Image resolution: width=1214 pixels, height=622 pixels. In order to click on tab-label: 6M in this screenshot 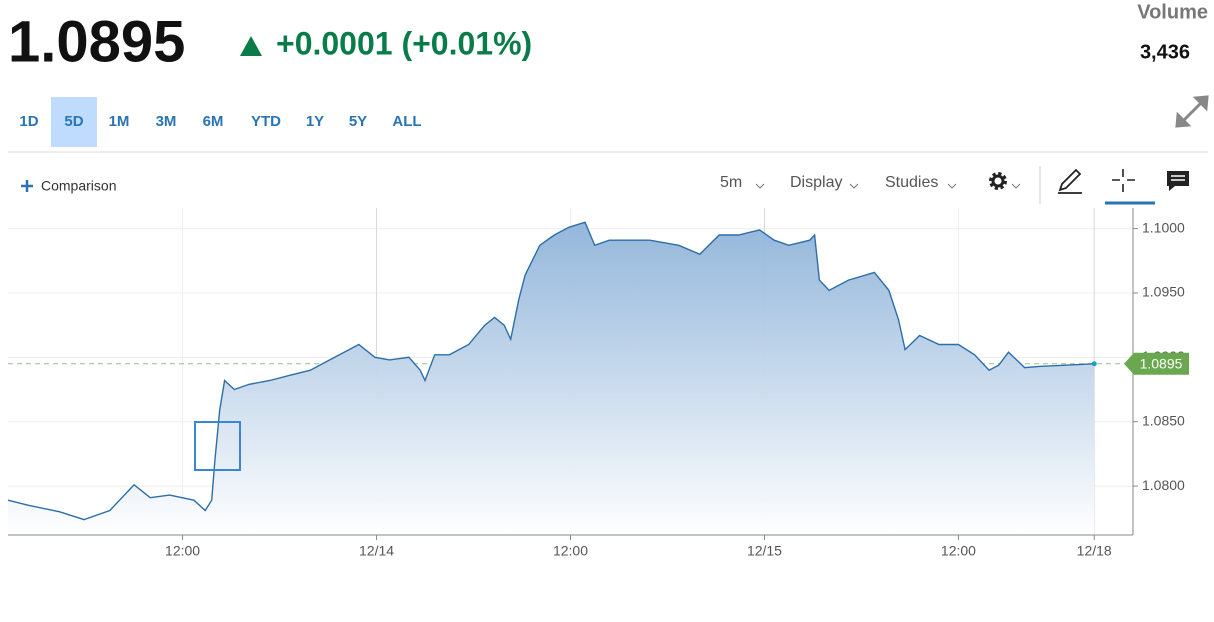, I will do `click(213, 121)`.